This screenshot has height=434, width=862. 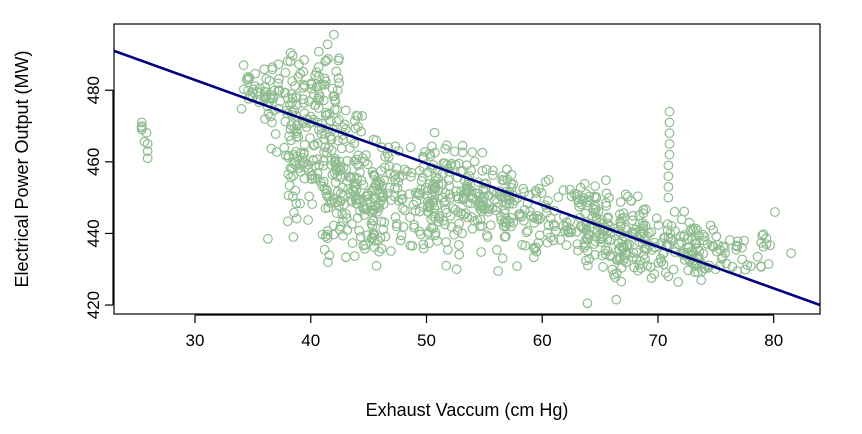 What do you see at coordinates (22, 168) in the screenshot?
I see `y-axis-title: Electrical Power Output (MW)` at bounding box center [22, 168].